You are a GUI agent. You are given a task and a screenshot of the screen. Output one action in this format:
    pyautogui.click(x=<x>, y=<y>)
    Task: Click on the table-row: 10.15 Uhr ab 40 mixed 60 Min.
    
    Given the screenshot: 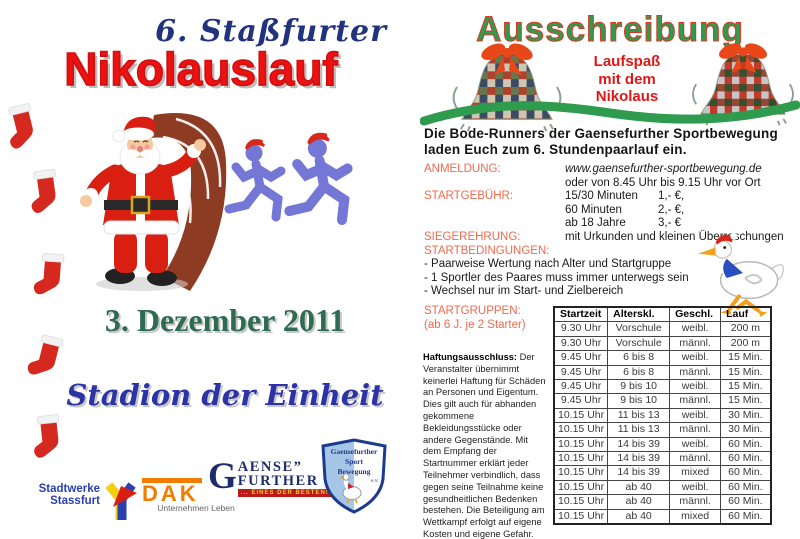 What is the action you would take?
    pyautogui.click(x=662, y=516)
    